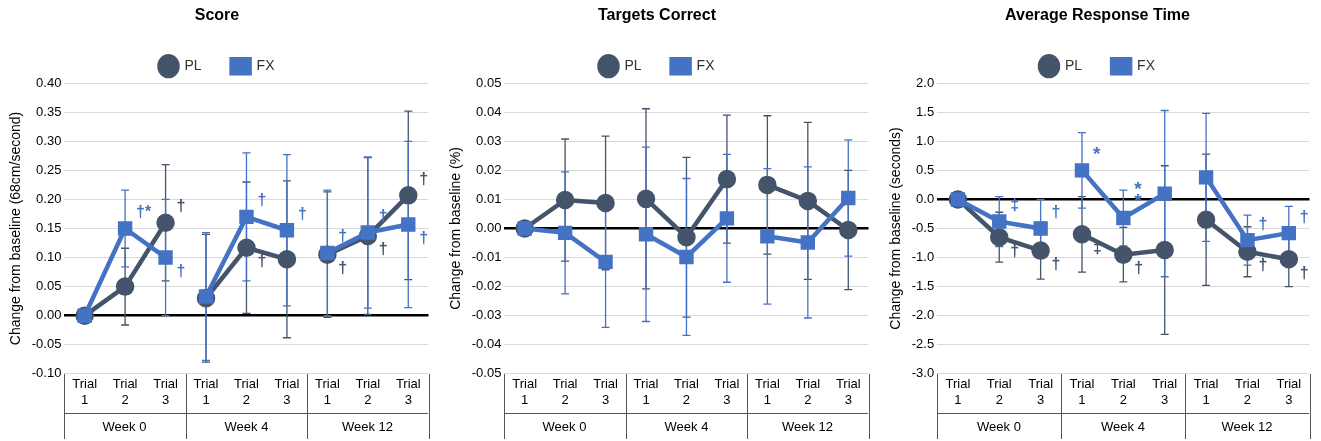 This screenshot has width=1321, height=441. Describe the element at coordinates (923, 373) in the screenshot. I see `y-tick-label: -3.0` at that location.